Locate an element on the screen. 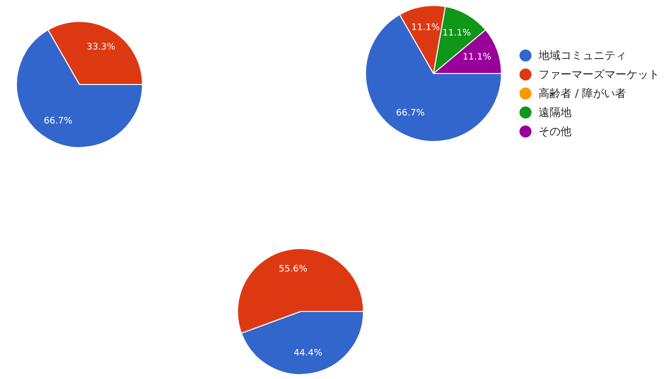 This screenshot has width=665, height=379. legend-label: ファーマーズマーケット is located at coordinates (599, 74).